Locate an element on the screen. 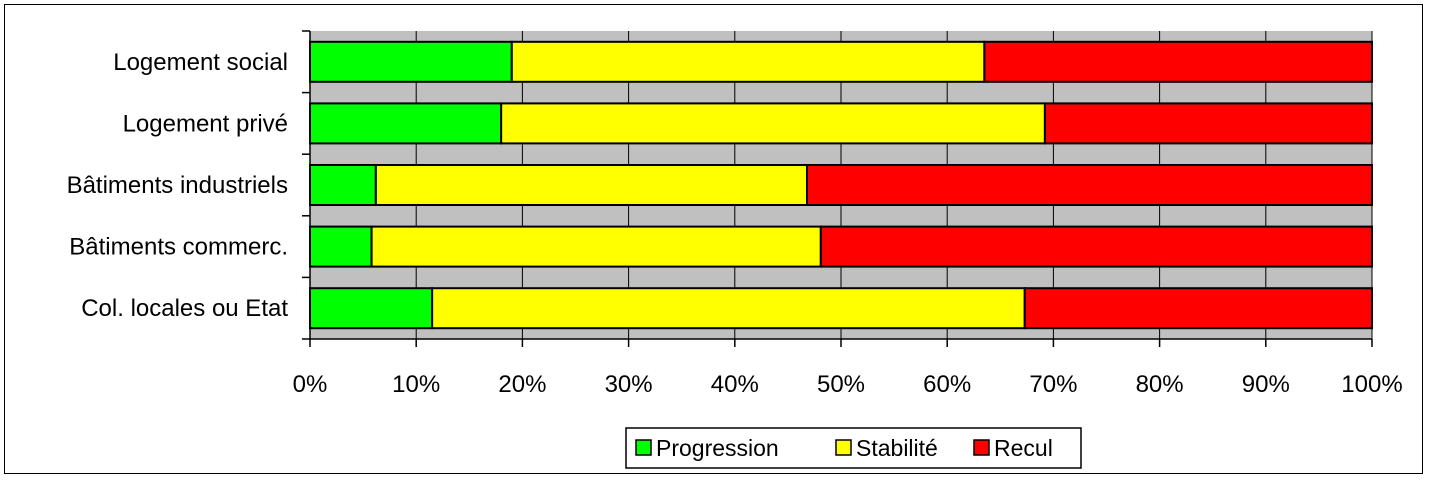 The width and height of the screenshot is (1429, 480). legend-label: Progression is located at coordinates (717, 448).